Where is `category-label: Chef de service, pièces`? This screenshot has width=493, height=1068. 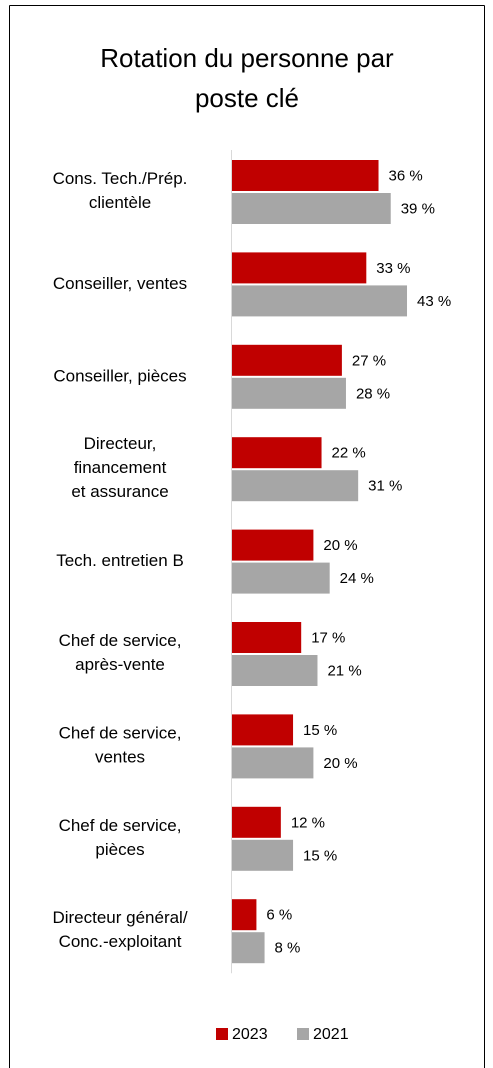 category-label: Chef de service, pièces is located at coordinates (120, 837).